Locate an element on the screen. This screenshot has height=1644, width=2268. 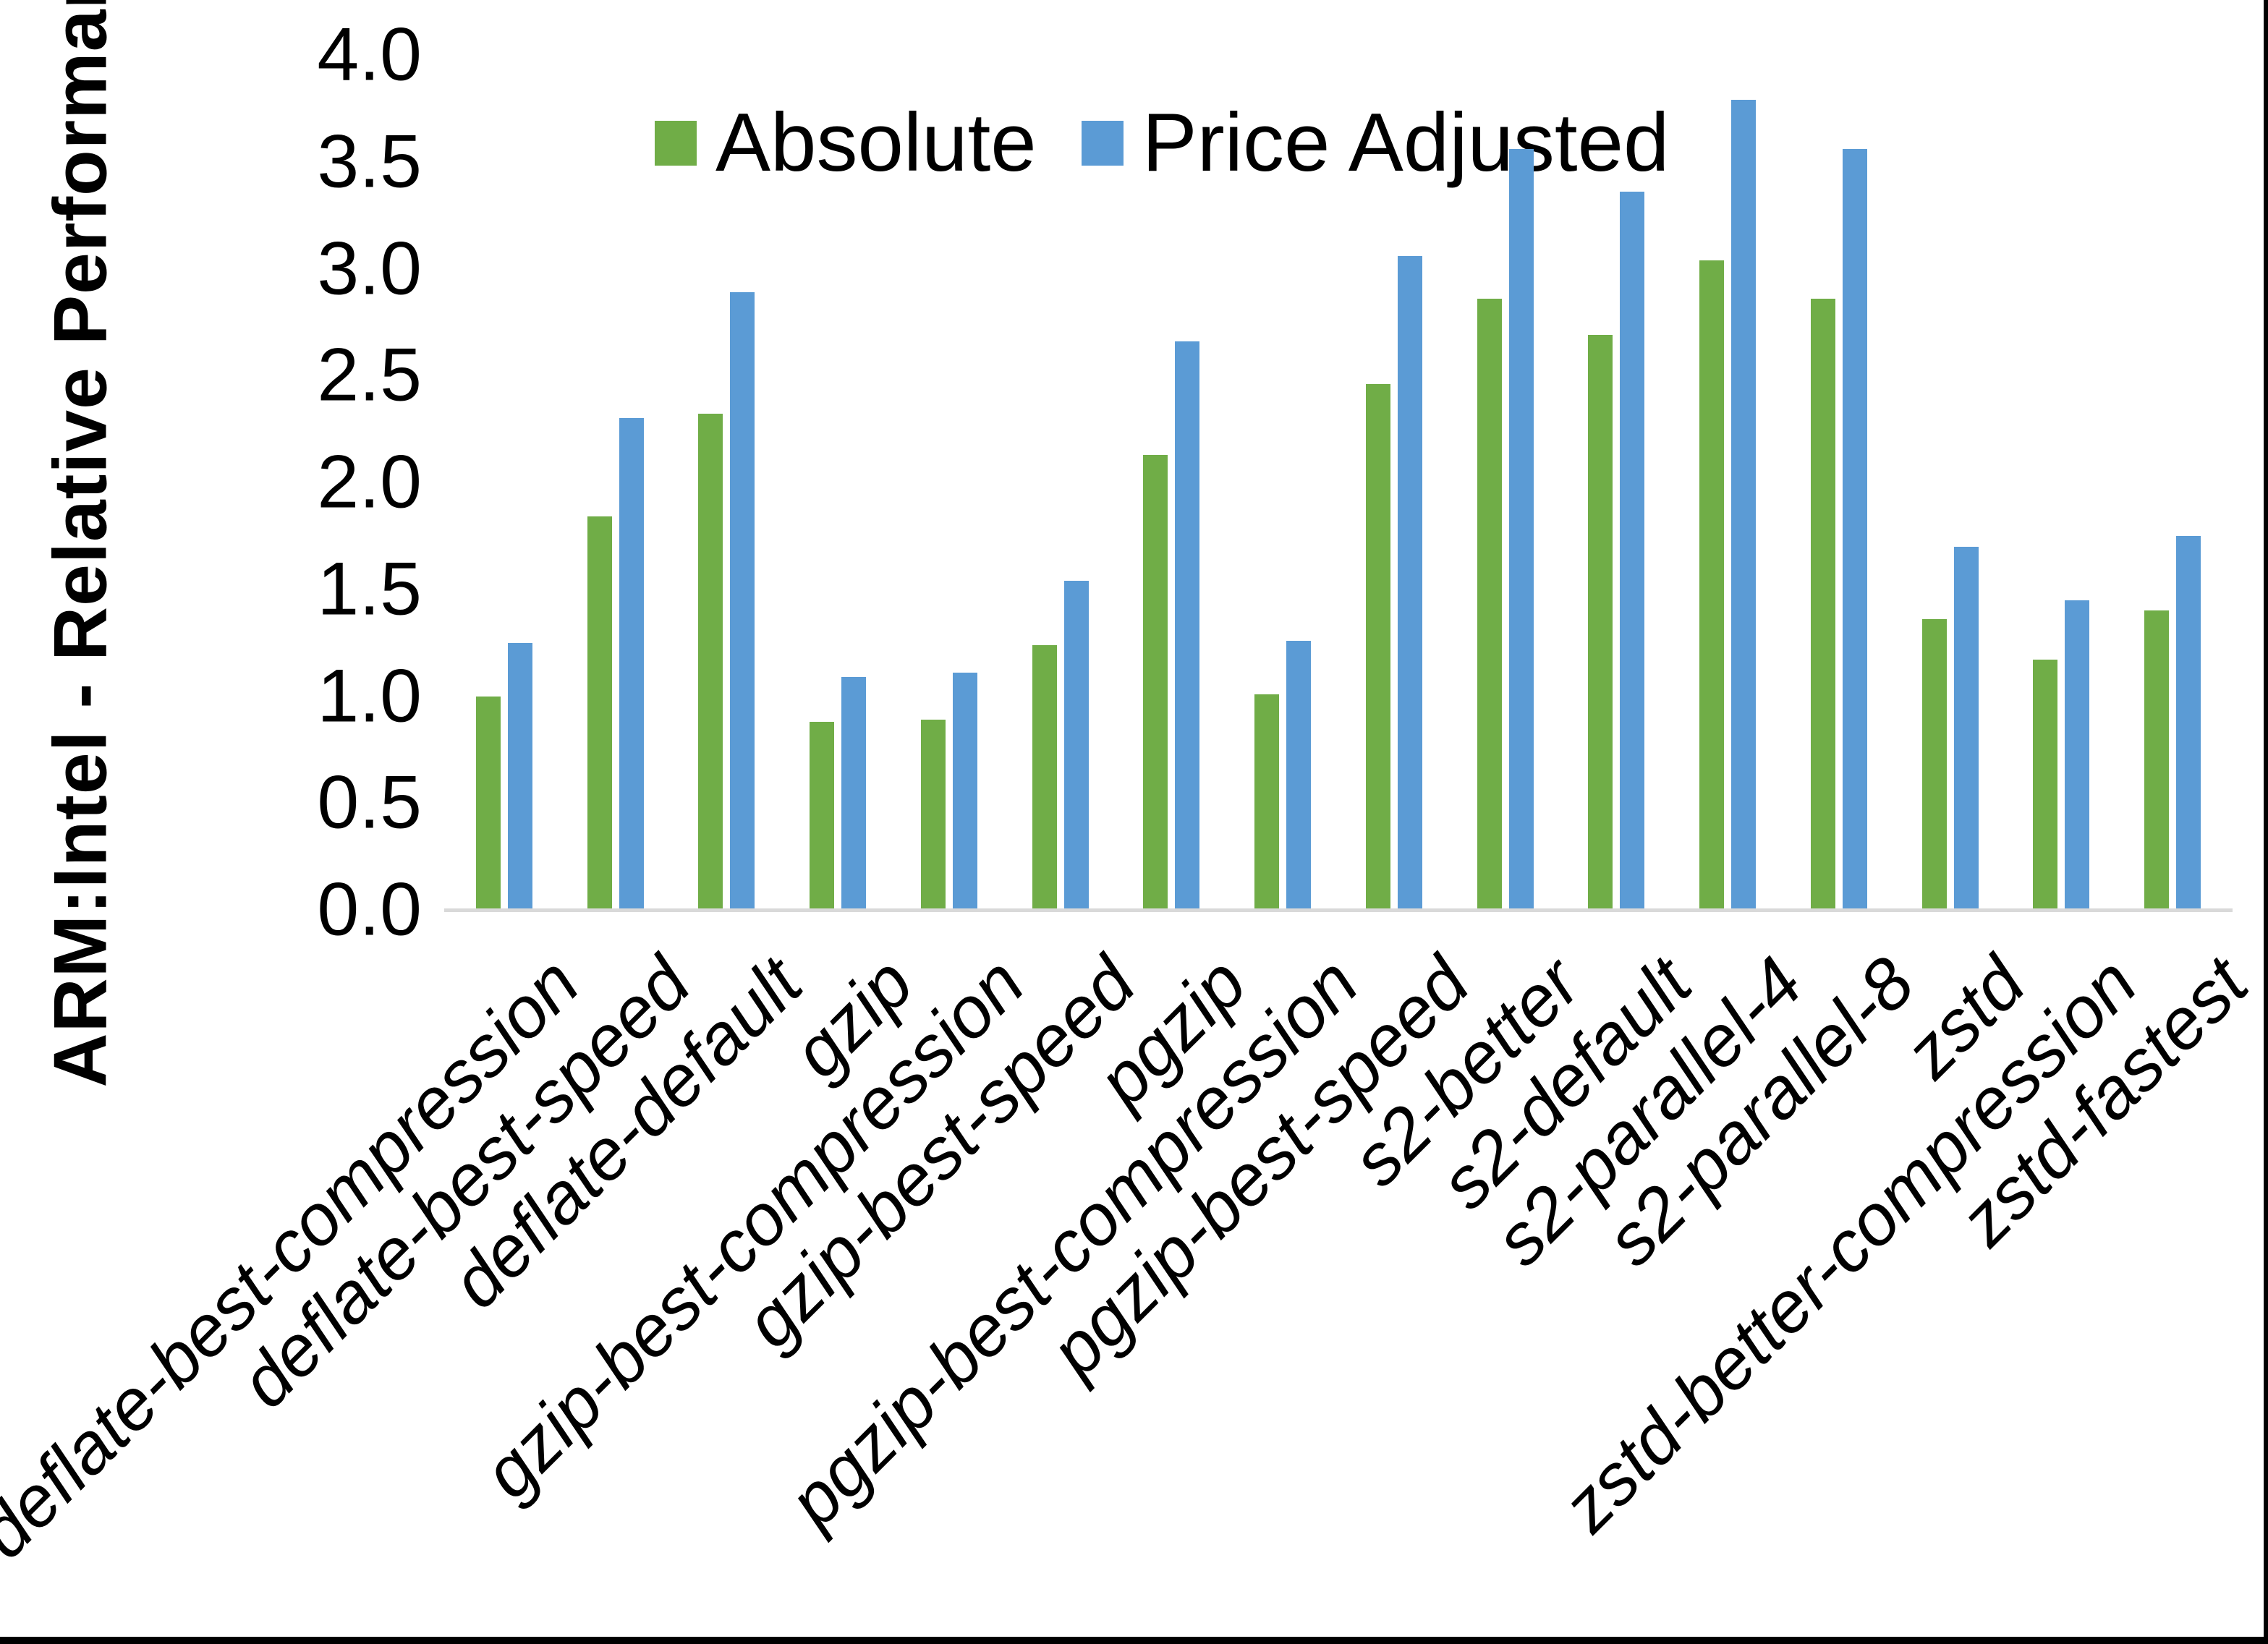
y-tick-label: 2.5 is located at coordinates (369, 375).